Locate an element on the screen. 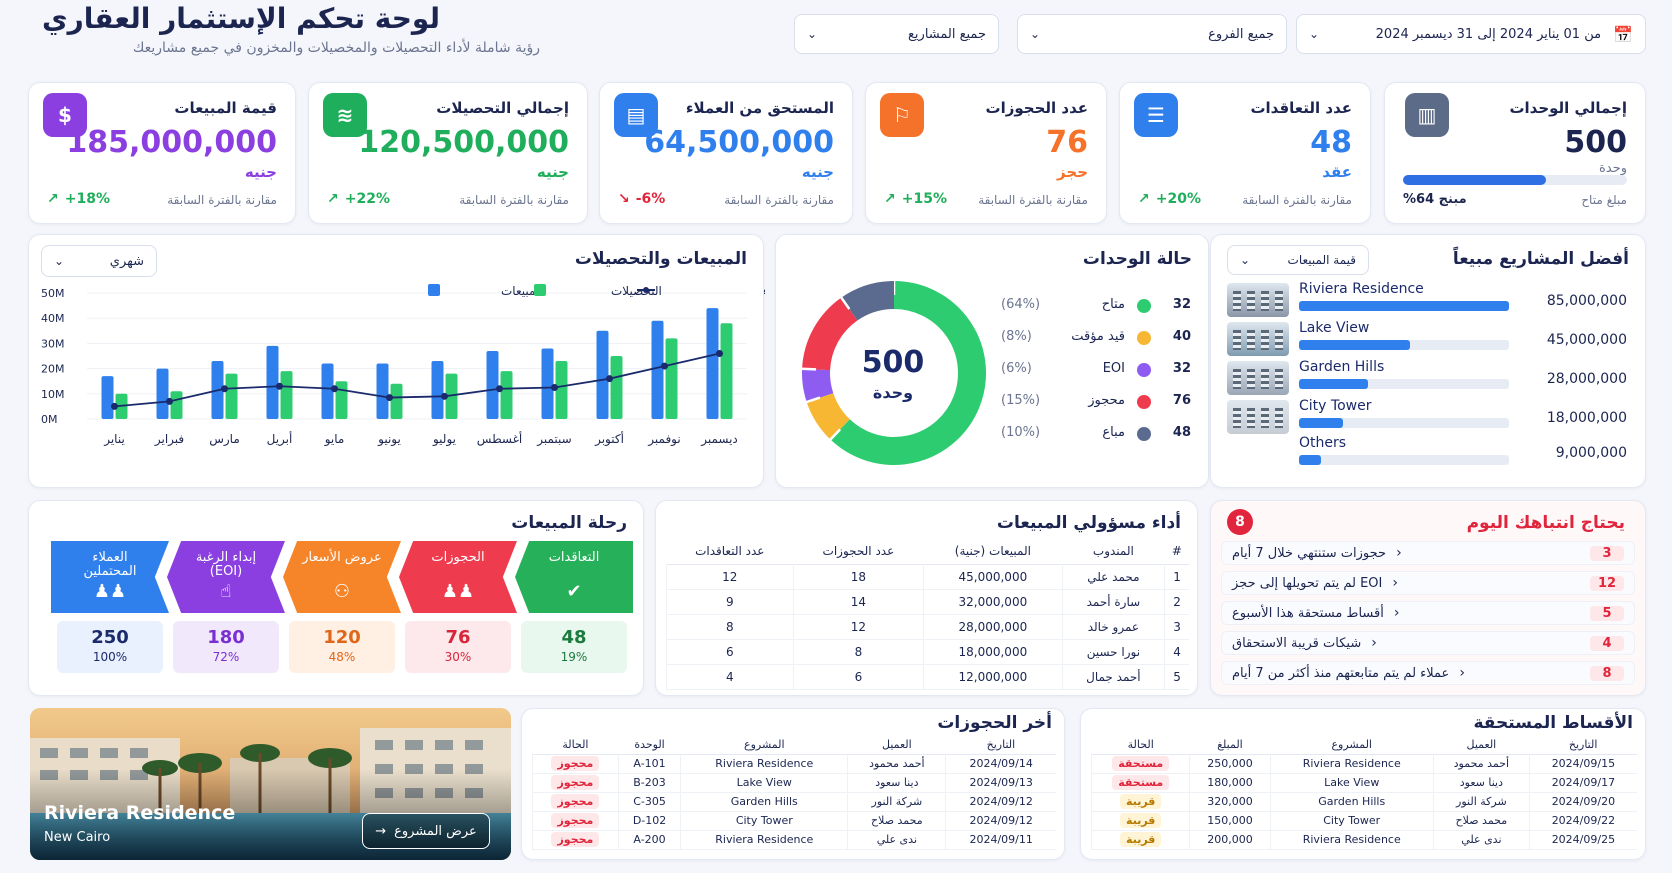 The width and height of the screenshot is (1672, 873). cell-text: 4 is located at coordinates (729, 676).